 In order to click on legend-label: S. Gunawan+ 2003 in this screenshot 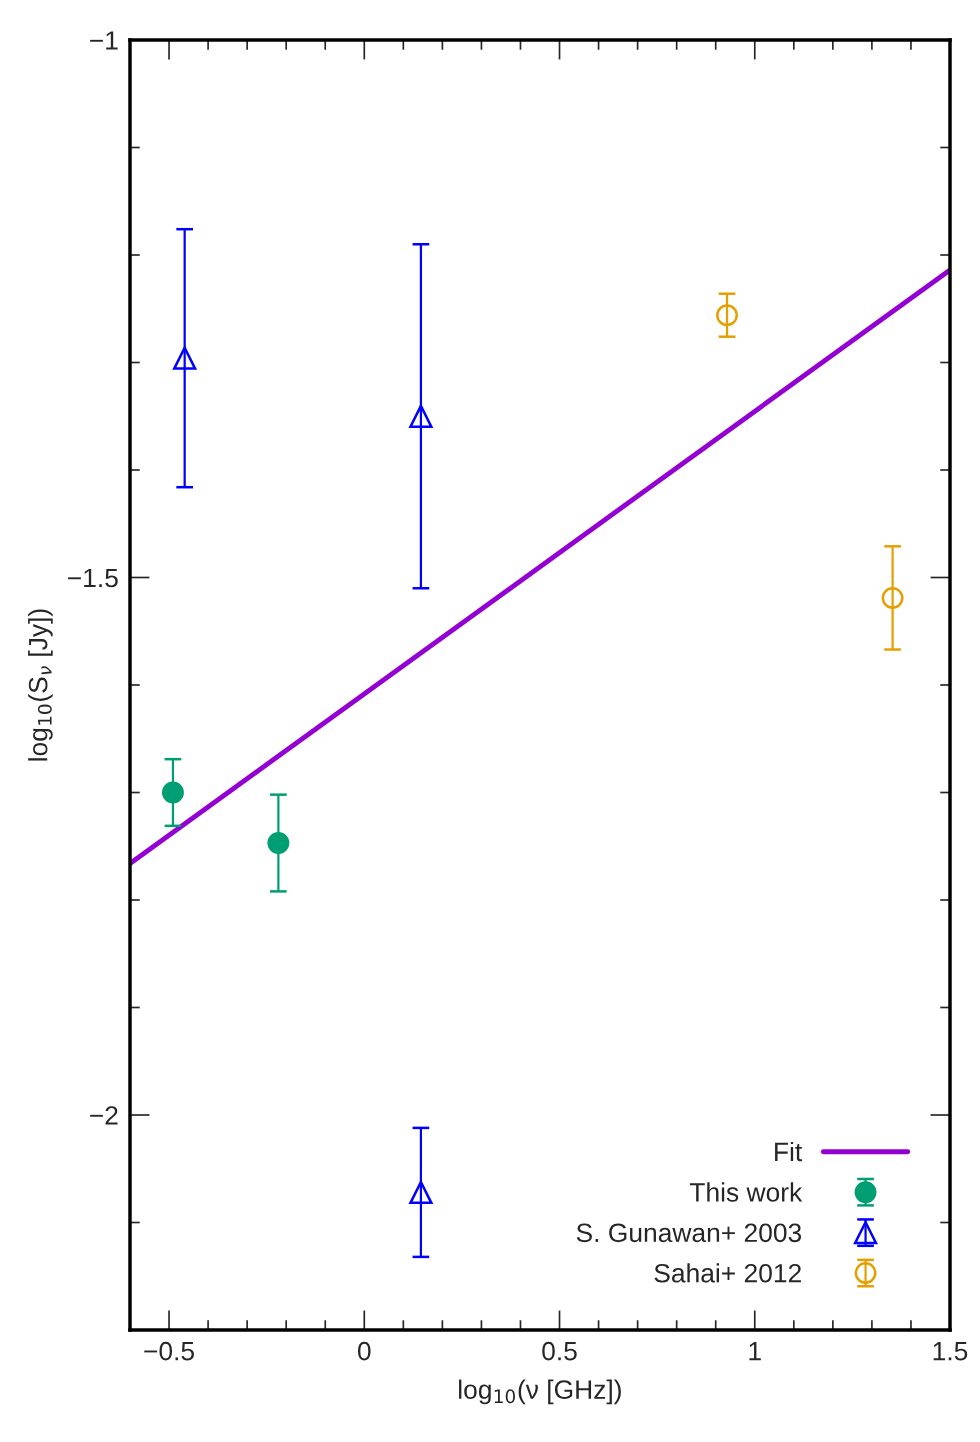, I will do `click(689, 1233)`.